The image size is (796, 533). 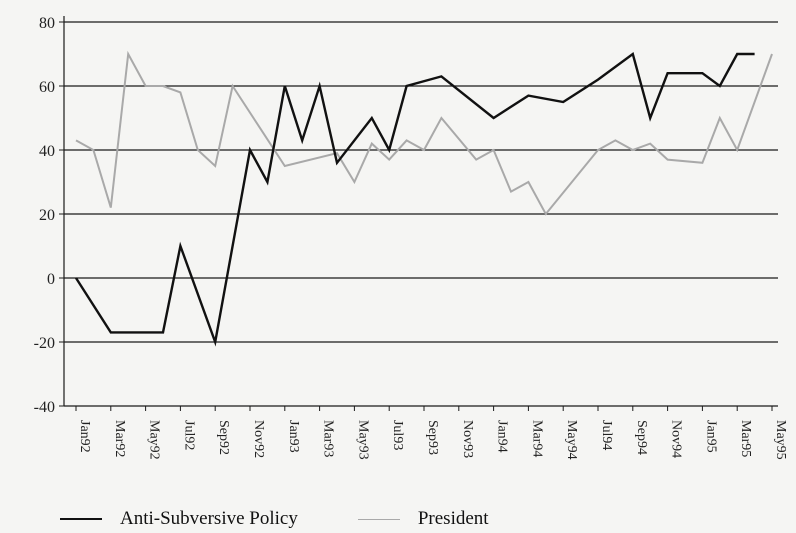 I want to click on legend: Anti-Subversive Policy President, so click(x=274, y=519).